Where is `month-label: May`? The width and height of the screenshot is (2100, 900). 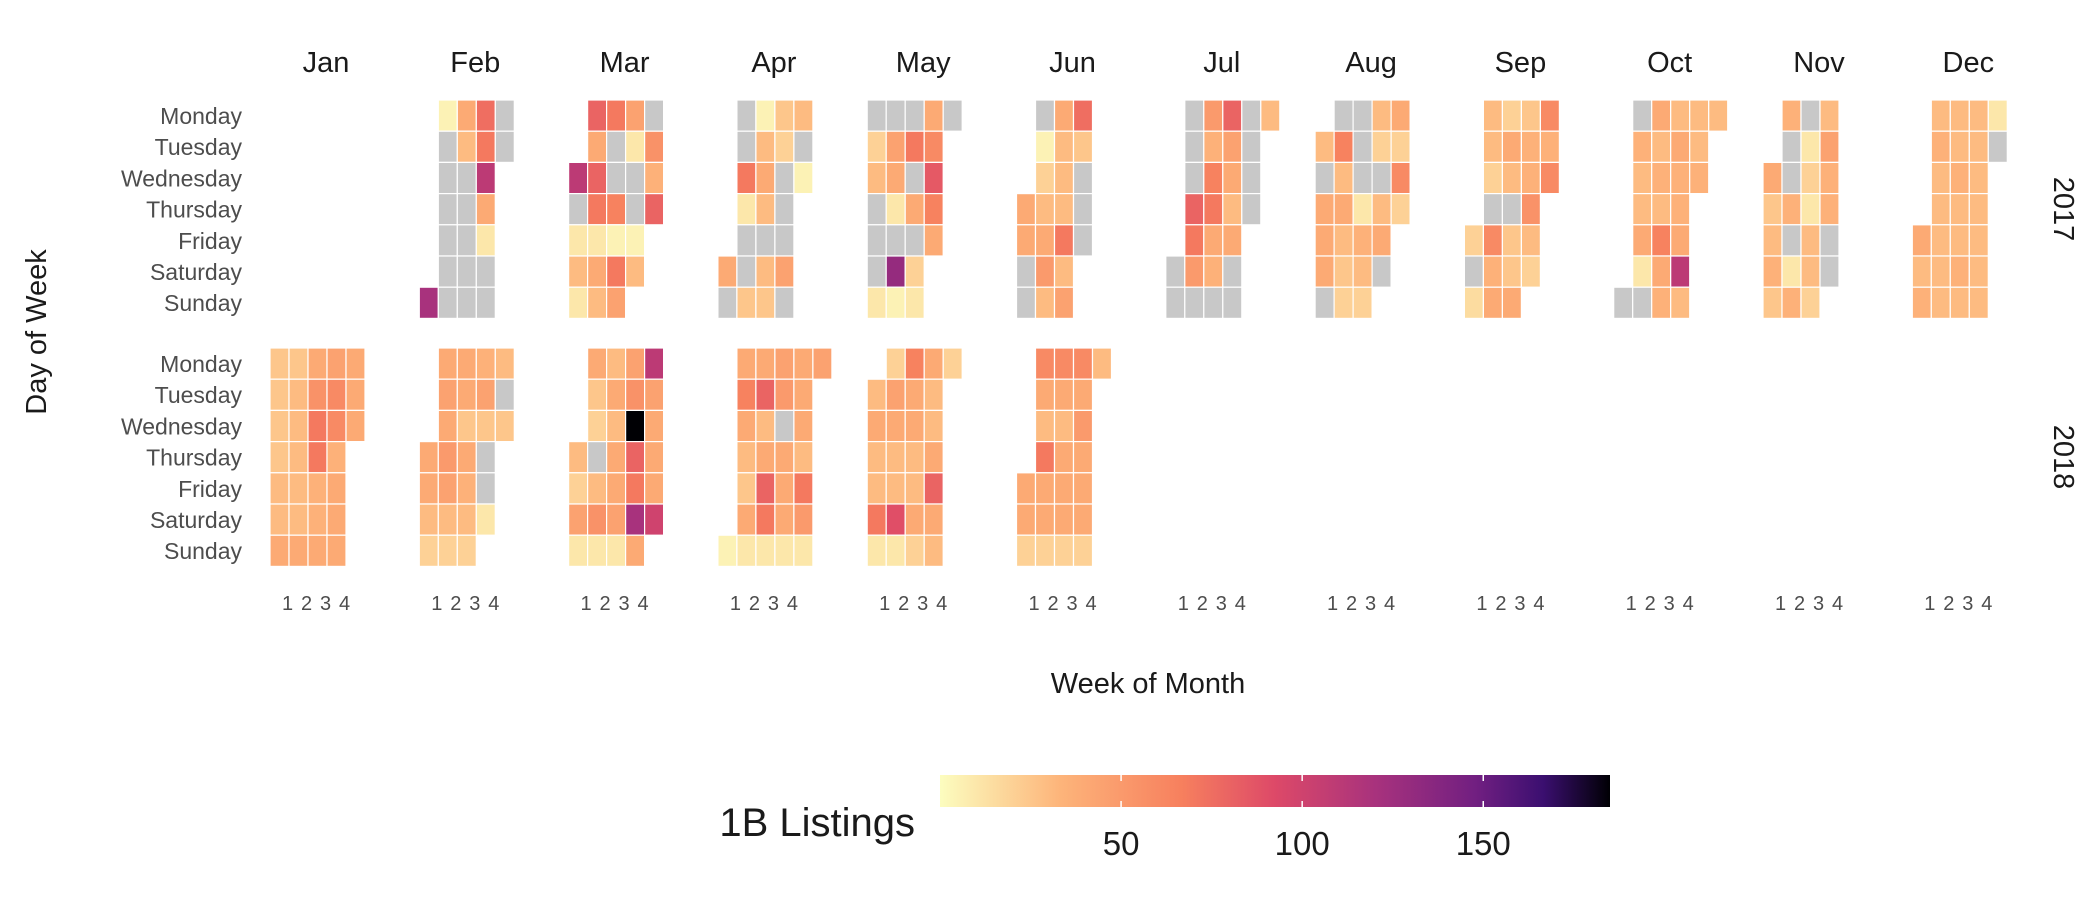
month-label: May is located at coordinates (923, 63).